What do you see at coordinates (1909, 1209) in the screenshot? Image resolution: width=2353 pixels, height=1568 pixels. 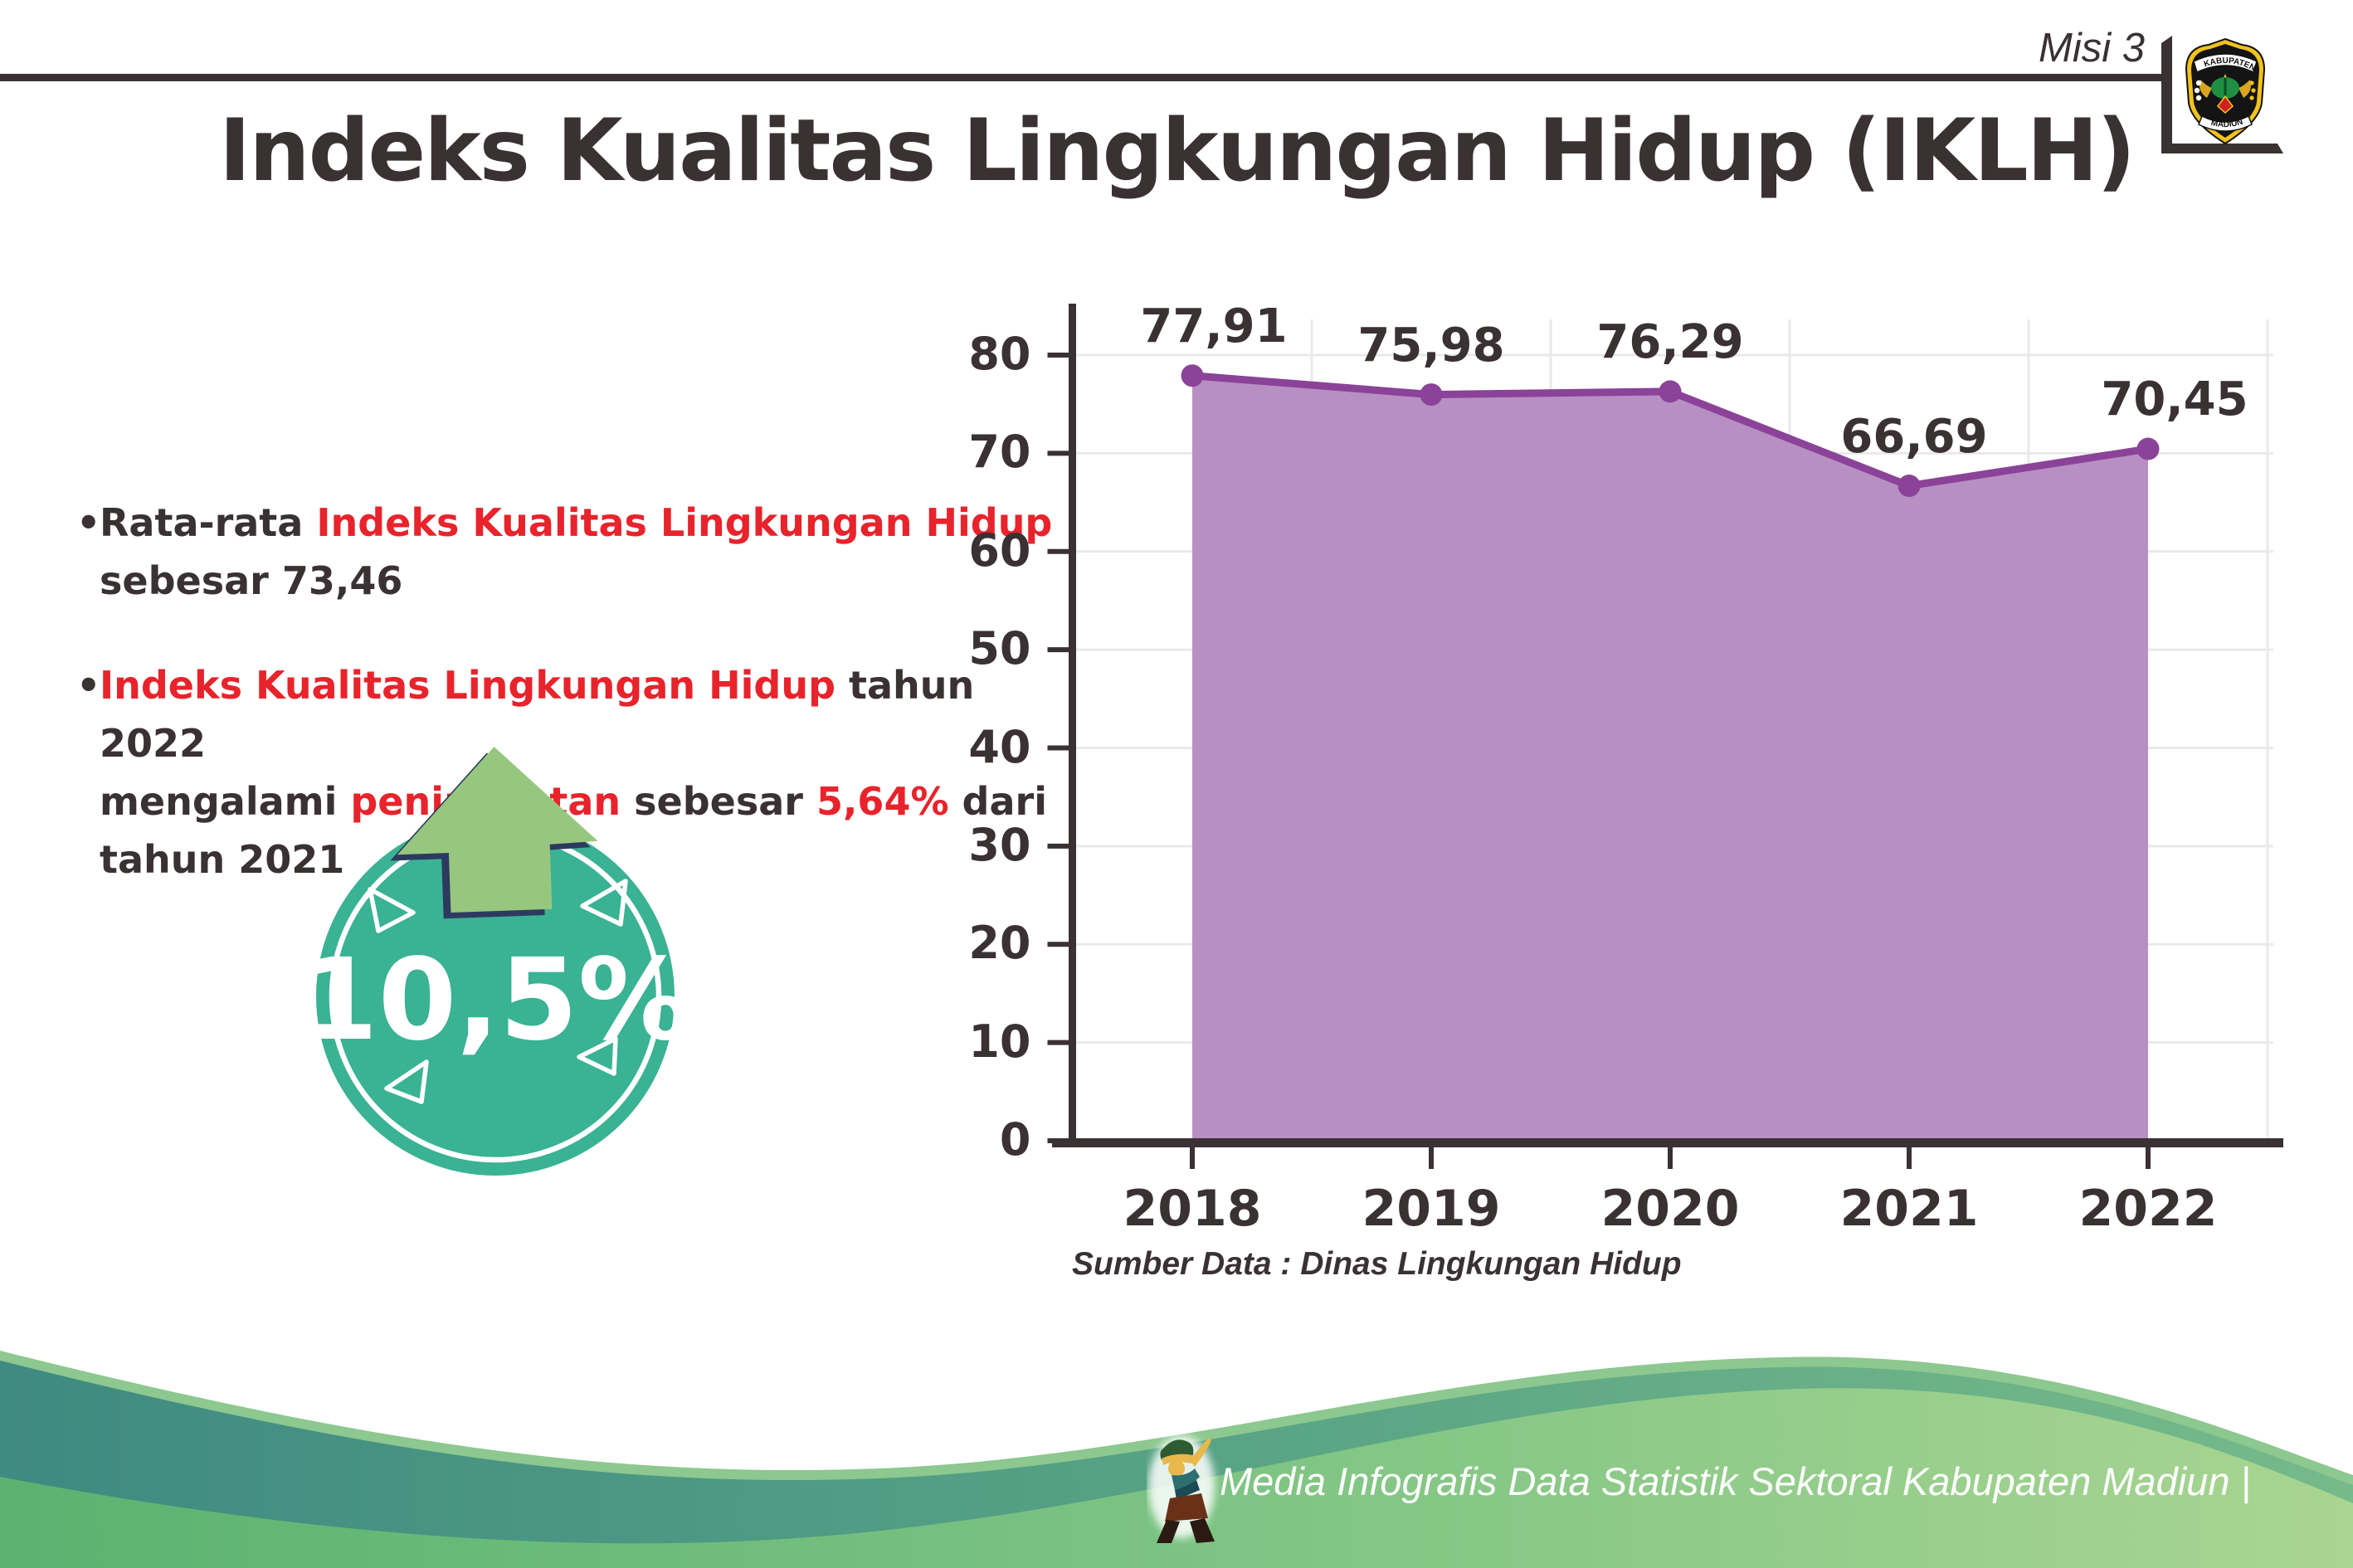 I see `x-axis-label: 2021` at bounding box center [1909, 1209].